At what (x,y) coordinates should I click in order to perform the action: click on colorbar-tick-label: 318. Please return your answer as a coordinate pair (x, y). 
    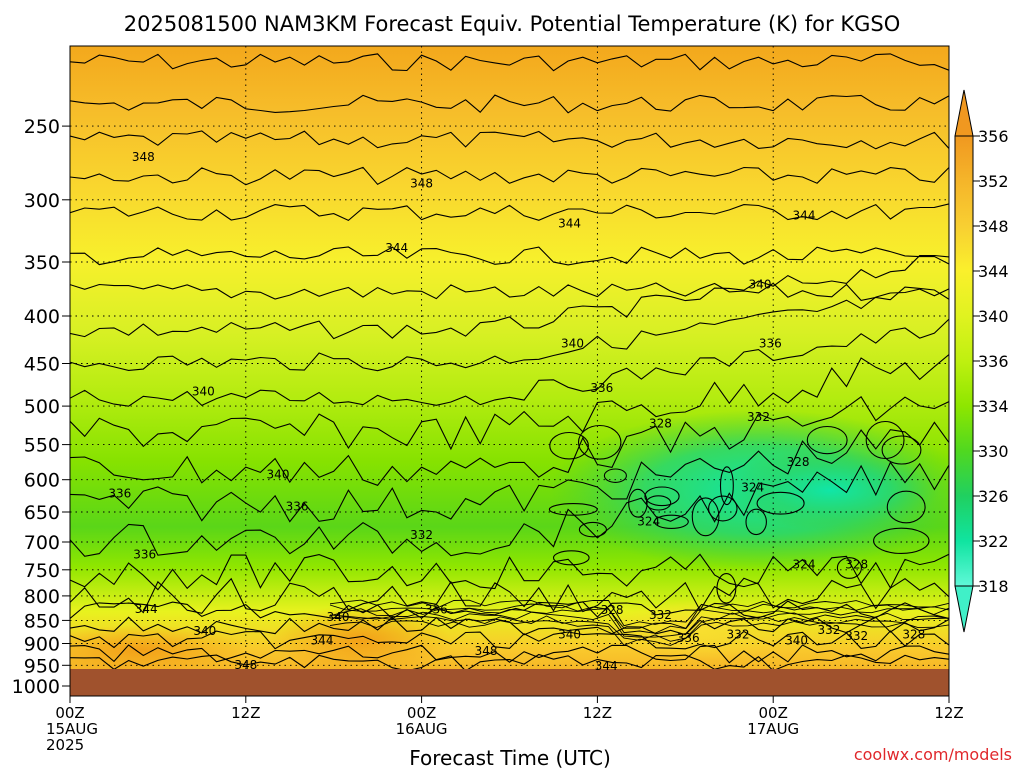
    Looking at the image, I should click on (993, 586).